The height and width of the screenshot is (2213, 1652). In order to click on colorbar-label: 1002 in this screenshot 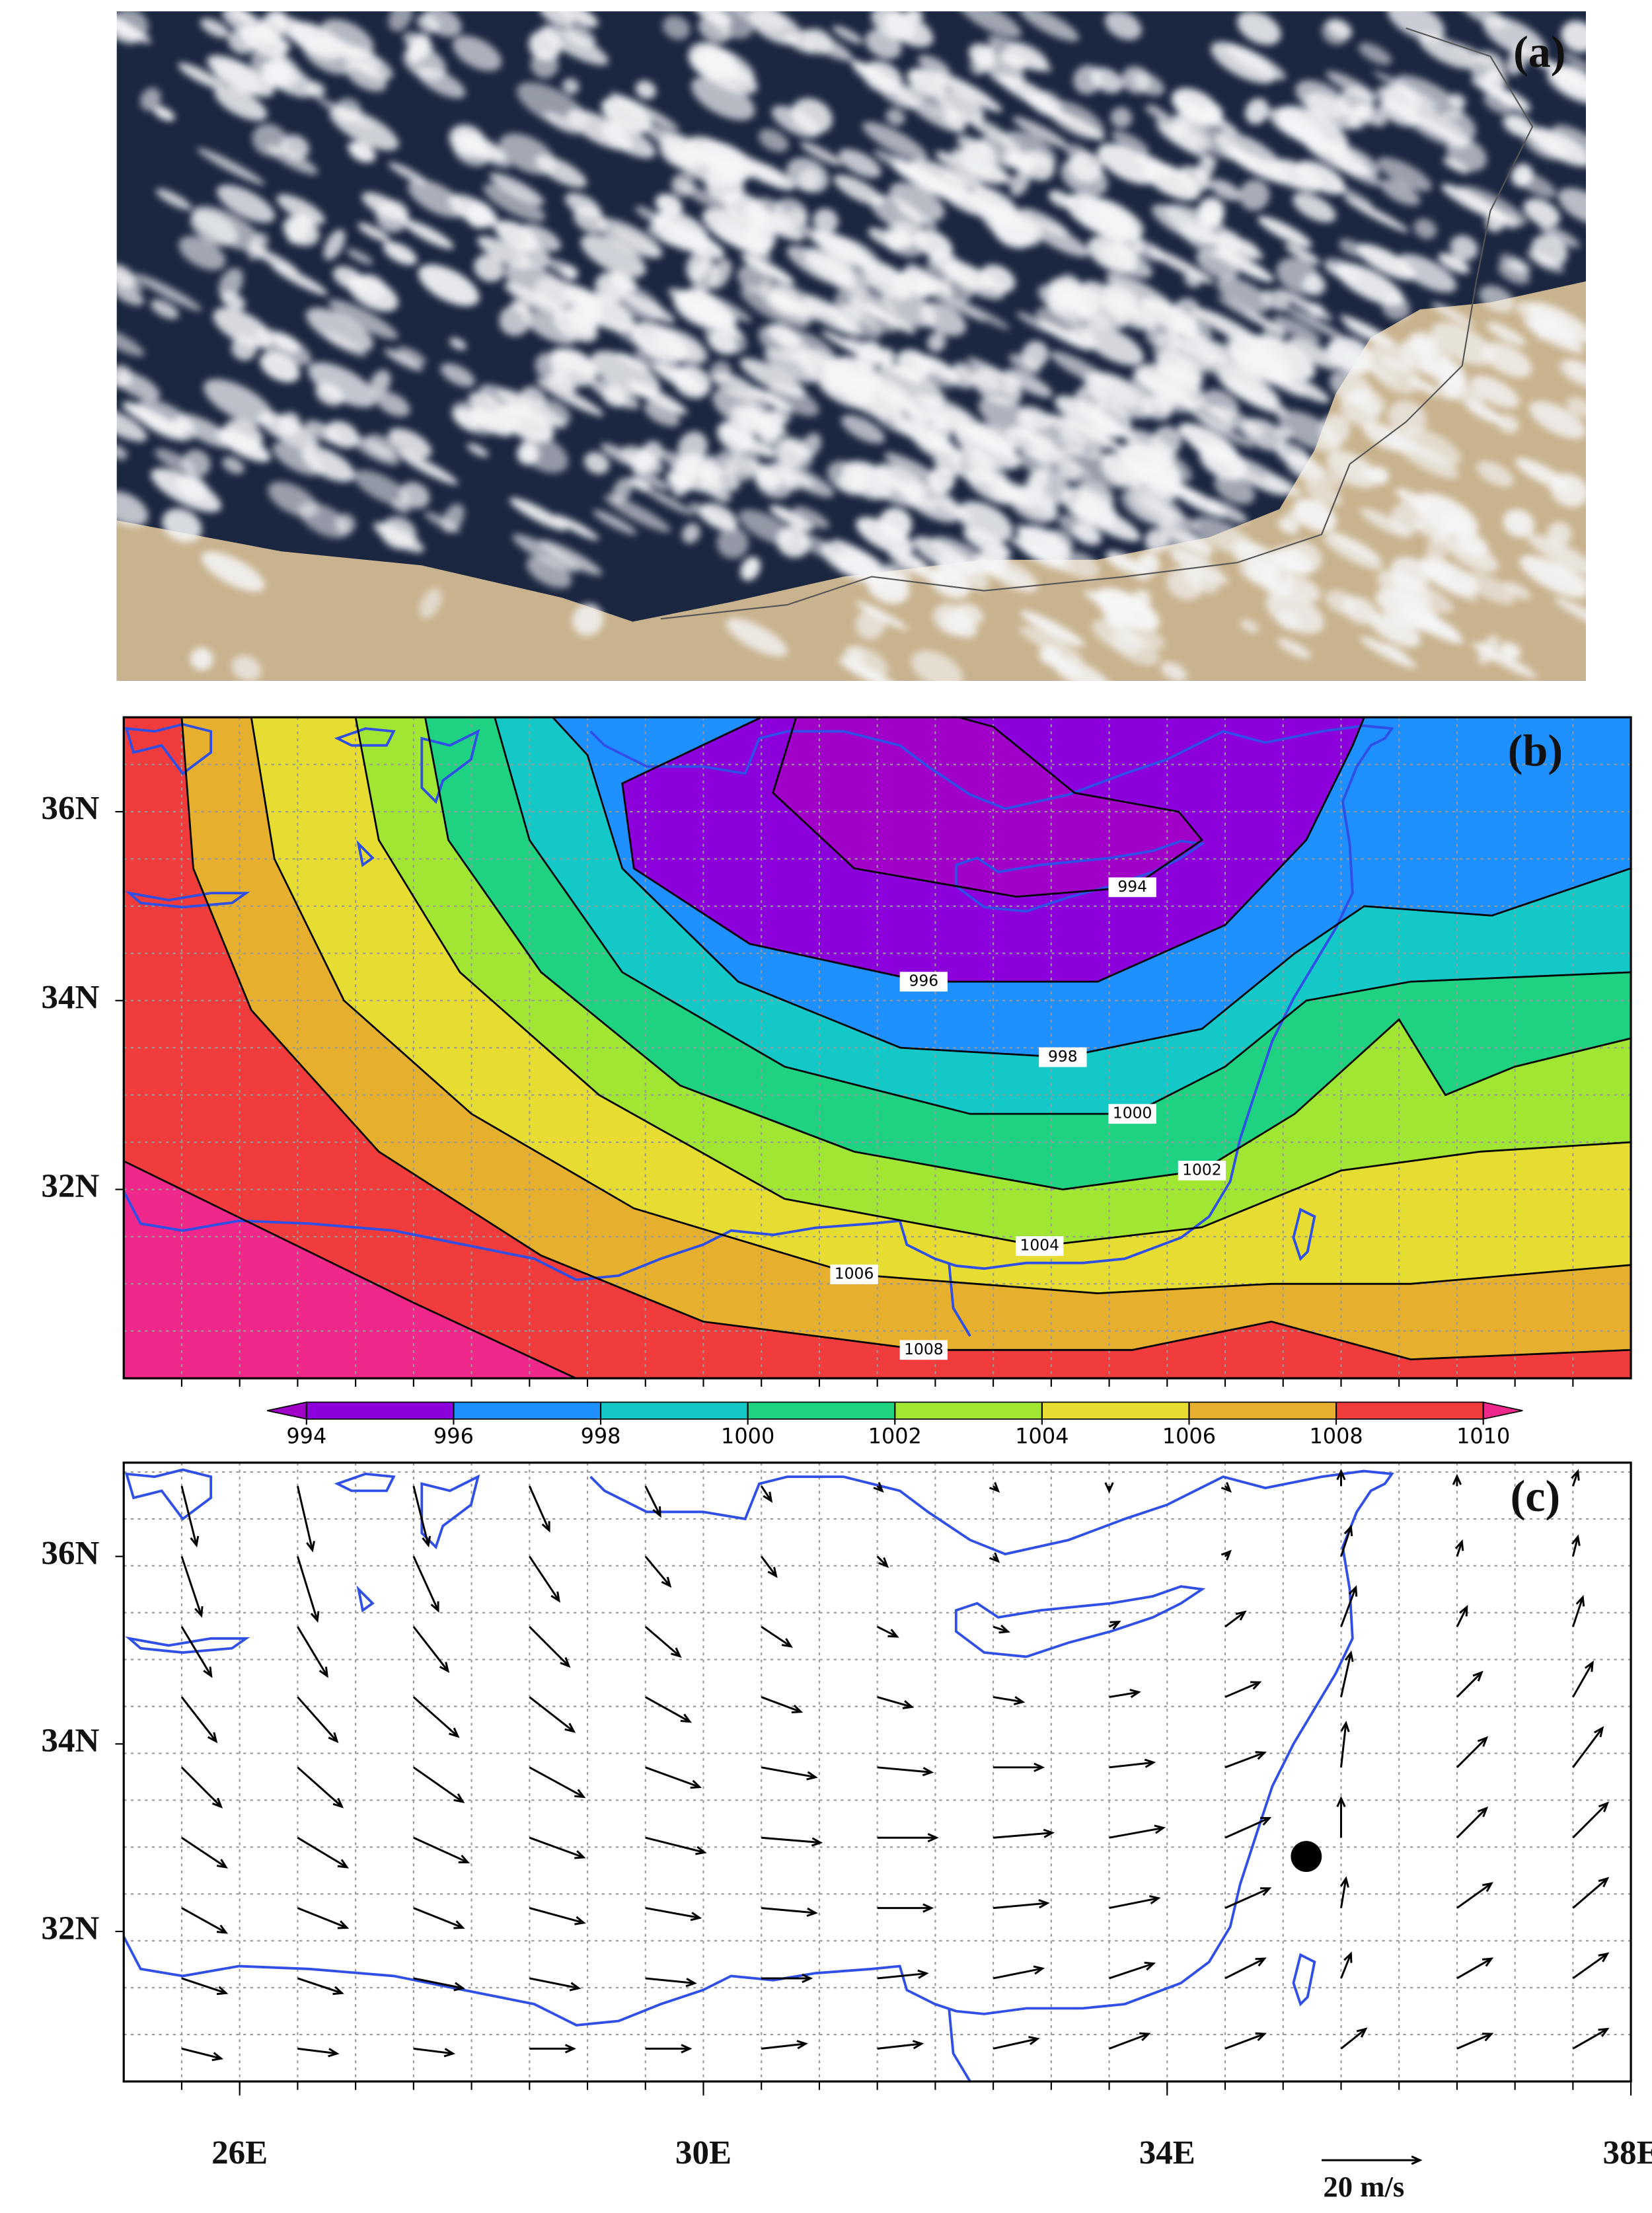, I will do `click(895, 1436)`.